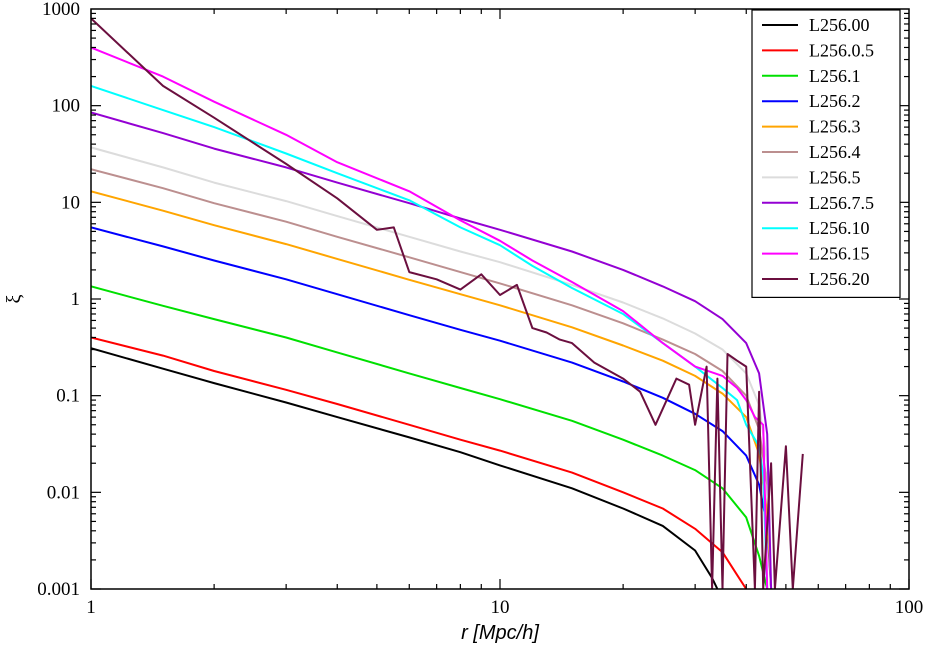 The image size is (936, 646). Describe the element at coordinates (841, 203) in the screenshot. I see `legend-label: L256.7.5` at that location.